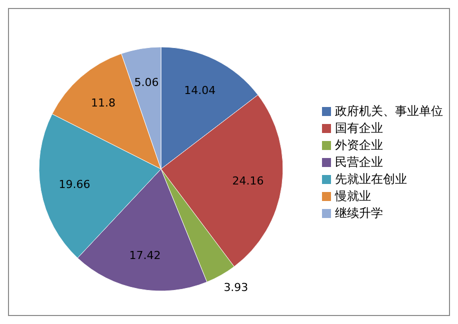 Image resolution: width=458 pixels, height=324 pixels. What do you see at coordinates (359, 162) in the screenshot?
I see `legend-label: 民营企业` at bounding box center [359, 162].